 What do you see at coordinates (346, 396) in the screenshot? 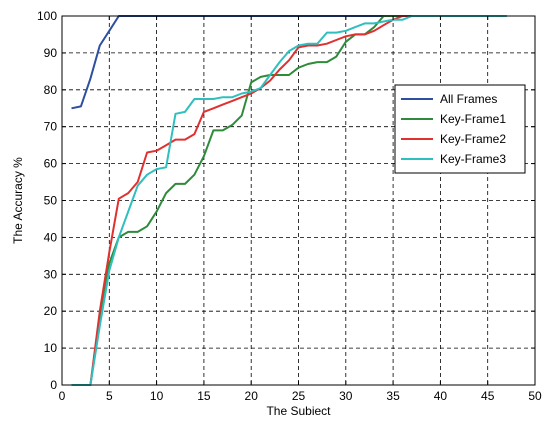
I see `x-tick-label: 30` at bounding box center [346, 396].